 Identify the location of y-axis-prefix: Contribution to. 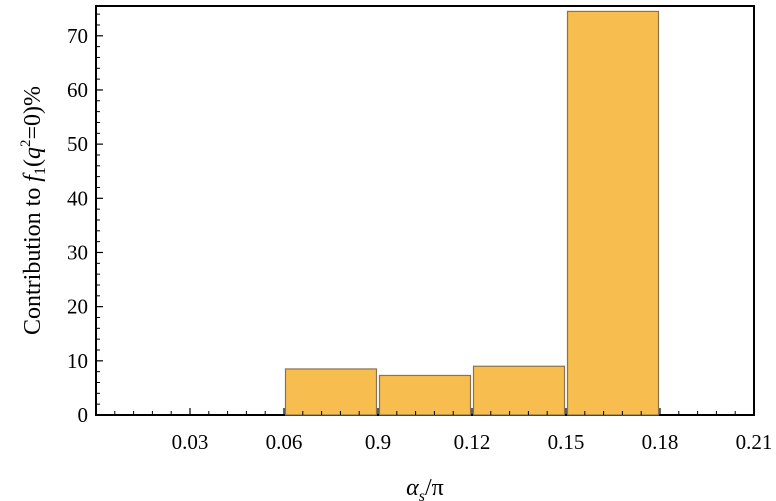
(33, 258).